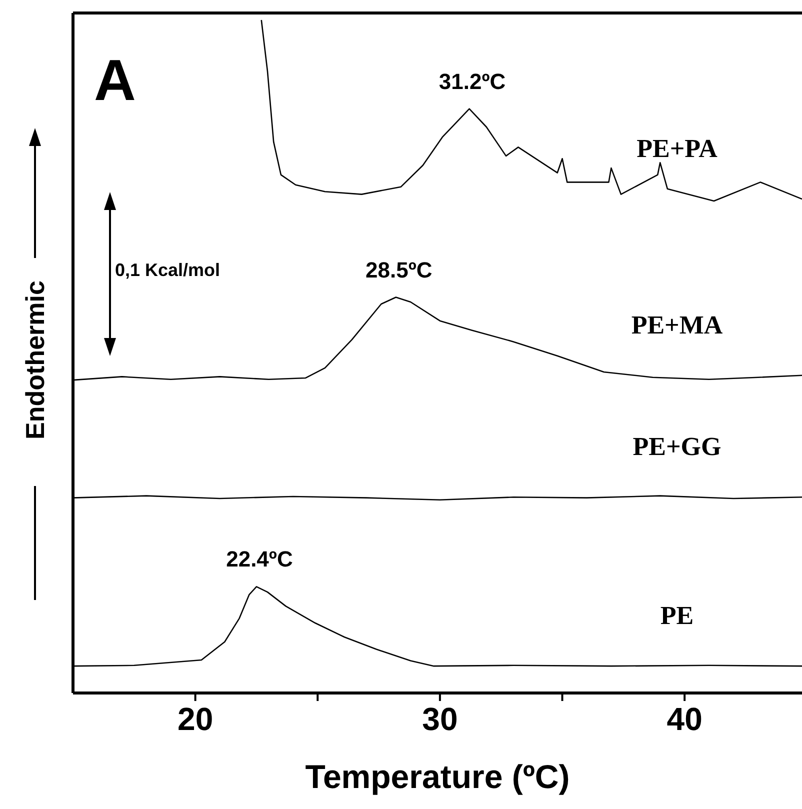 This screenshot has width=802, height=809. I want to click on x-tick-label: 40, so click(684, 719).